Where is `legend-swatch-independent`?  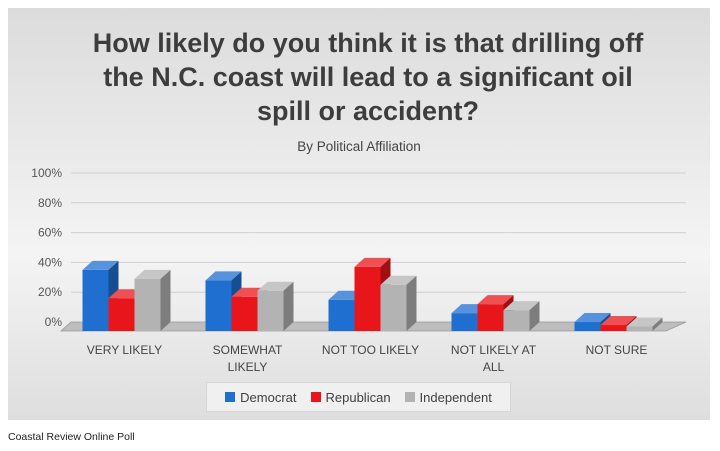
legend-swatch-independent is located at coordinates (409, 397).